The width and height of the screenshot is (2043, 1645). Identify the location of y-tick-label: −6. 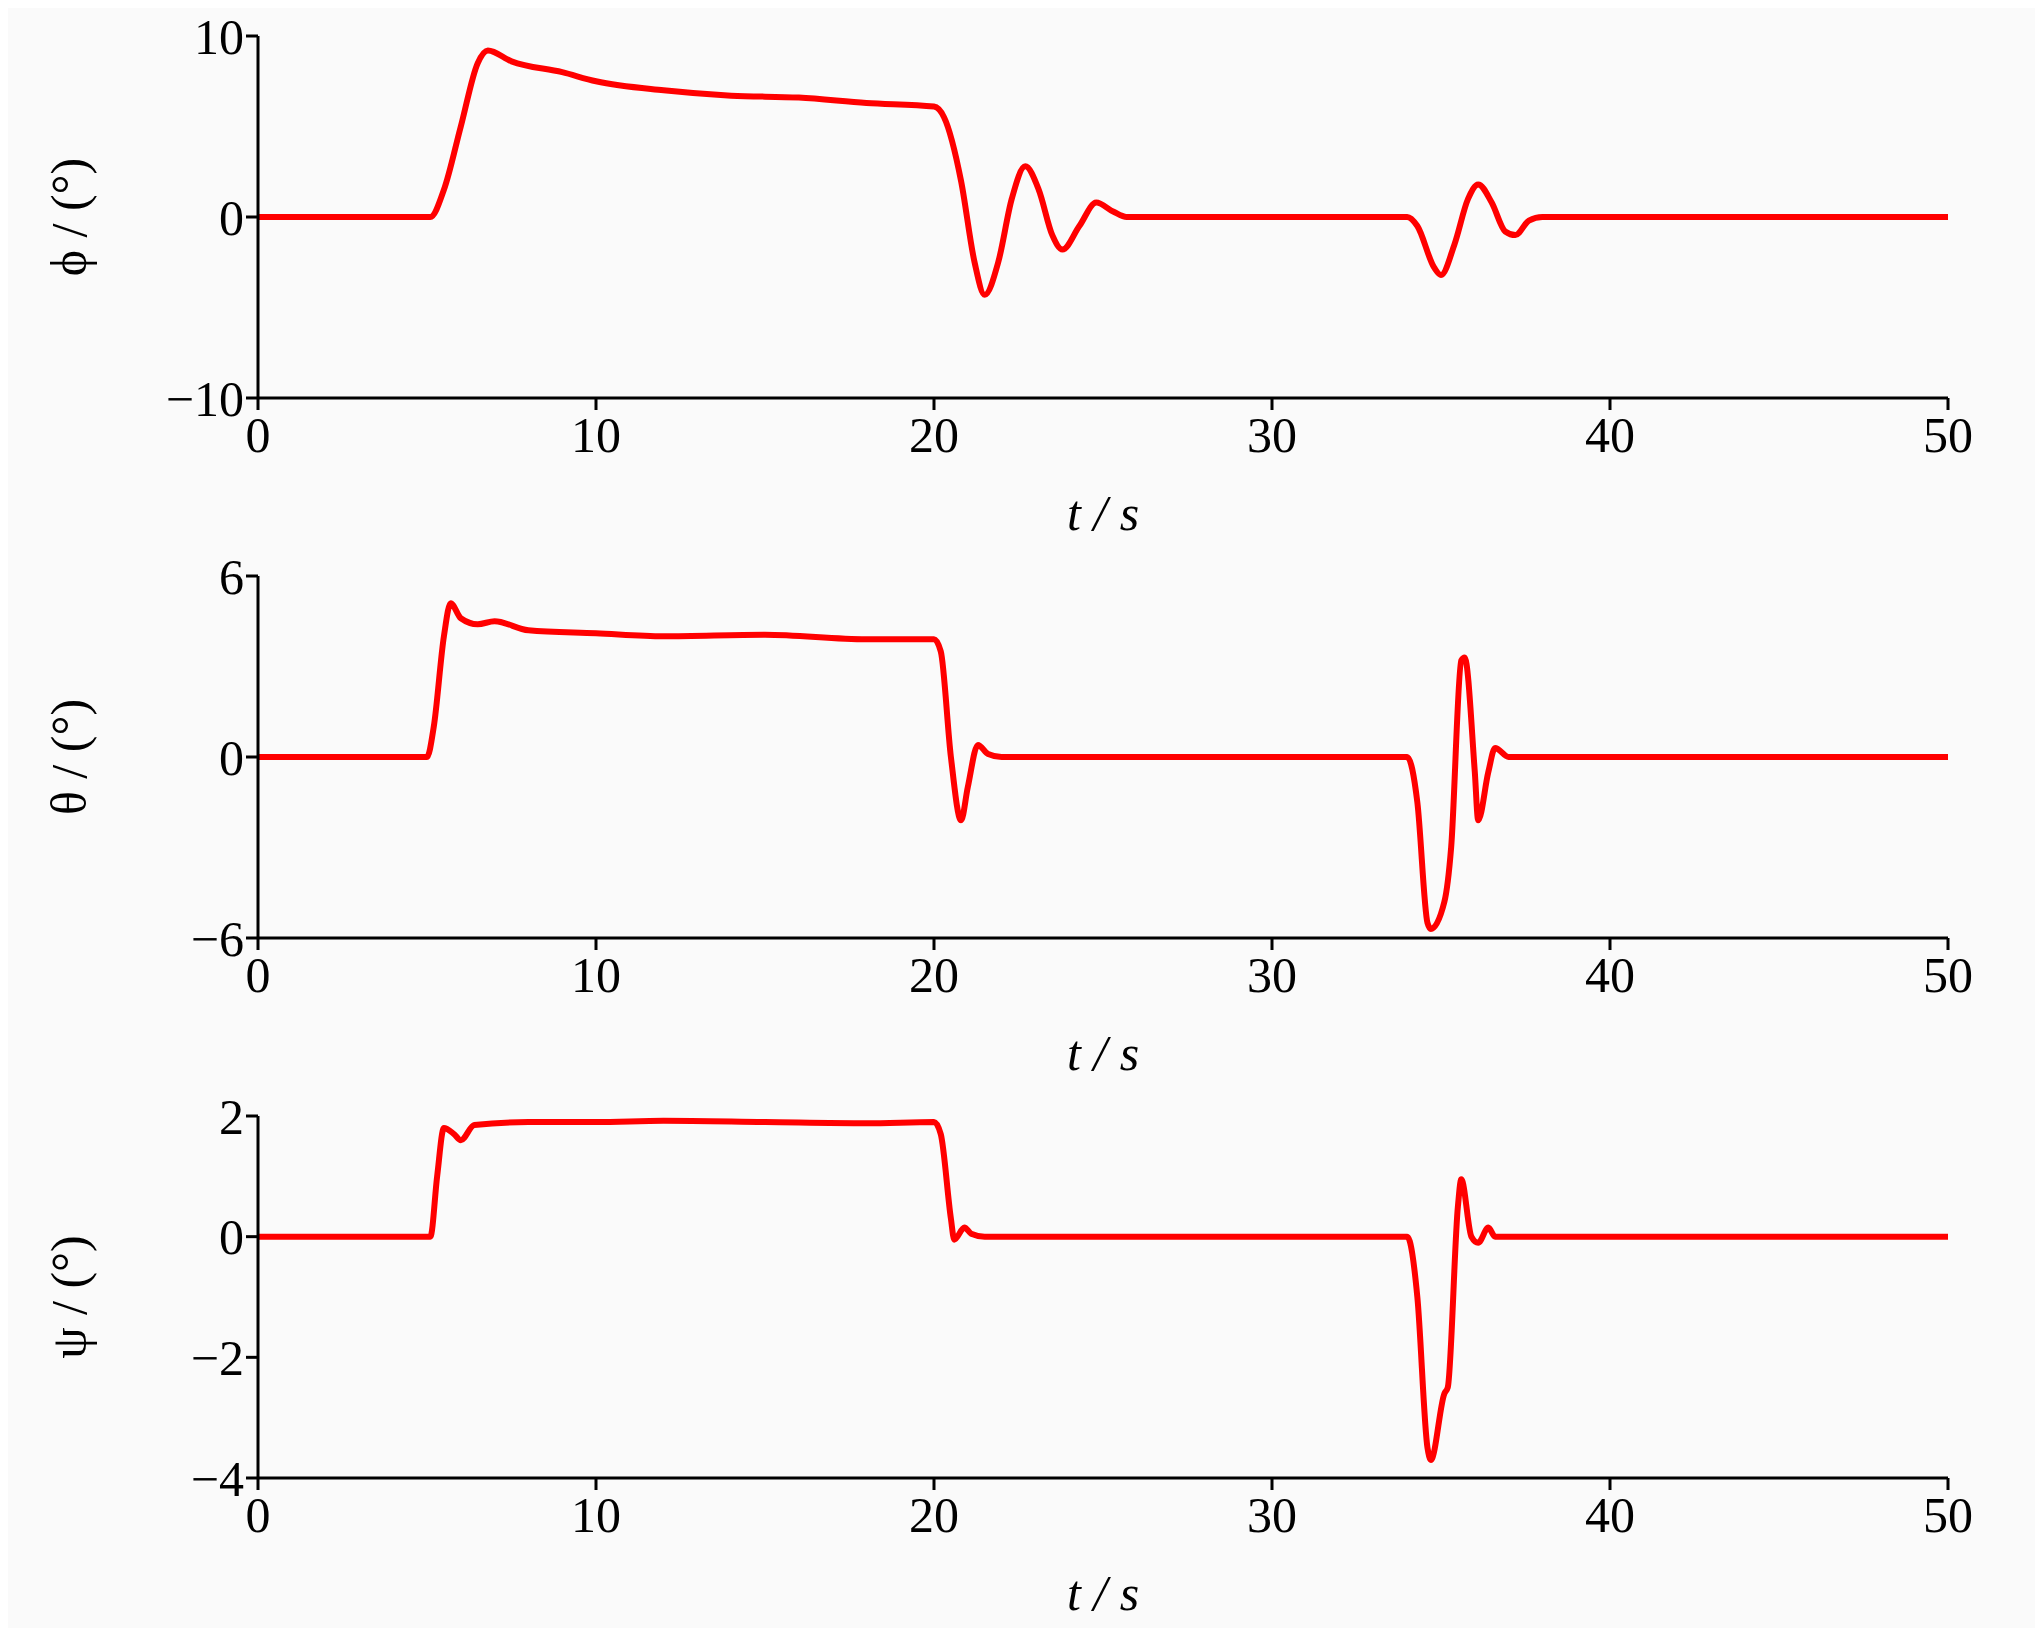
(217, 938).